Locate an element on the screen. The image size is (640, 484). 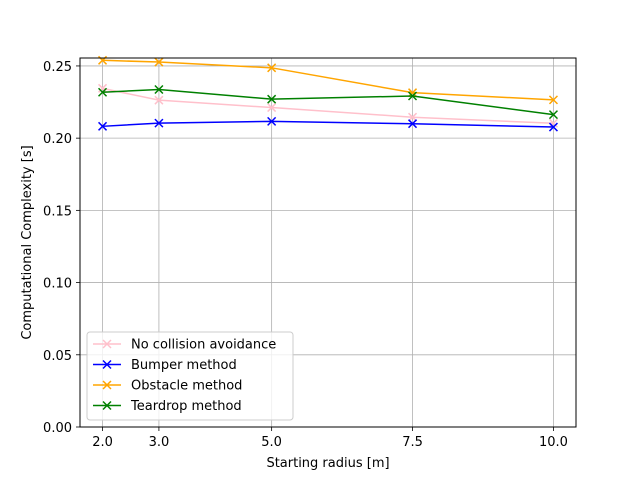
y-tick-label: 0.25 is located at coordinates (57, 67).